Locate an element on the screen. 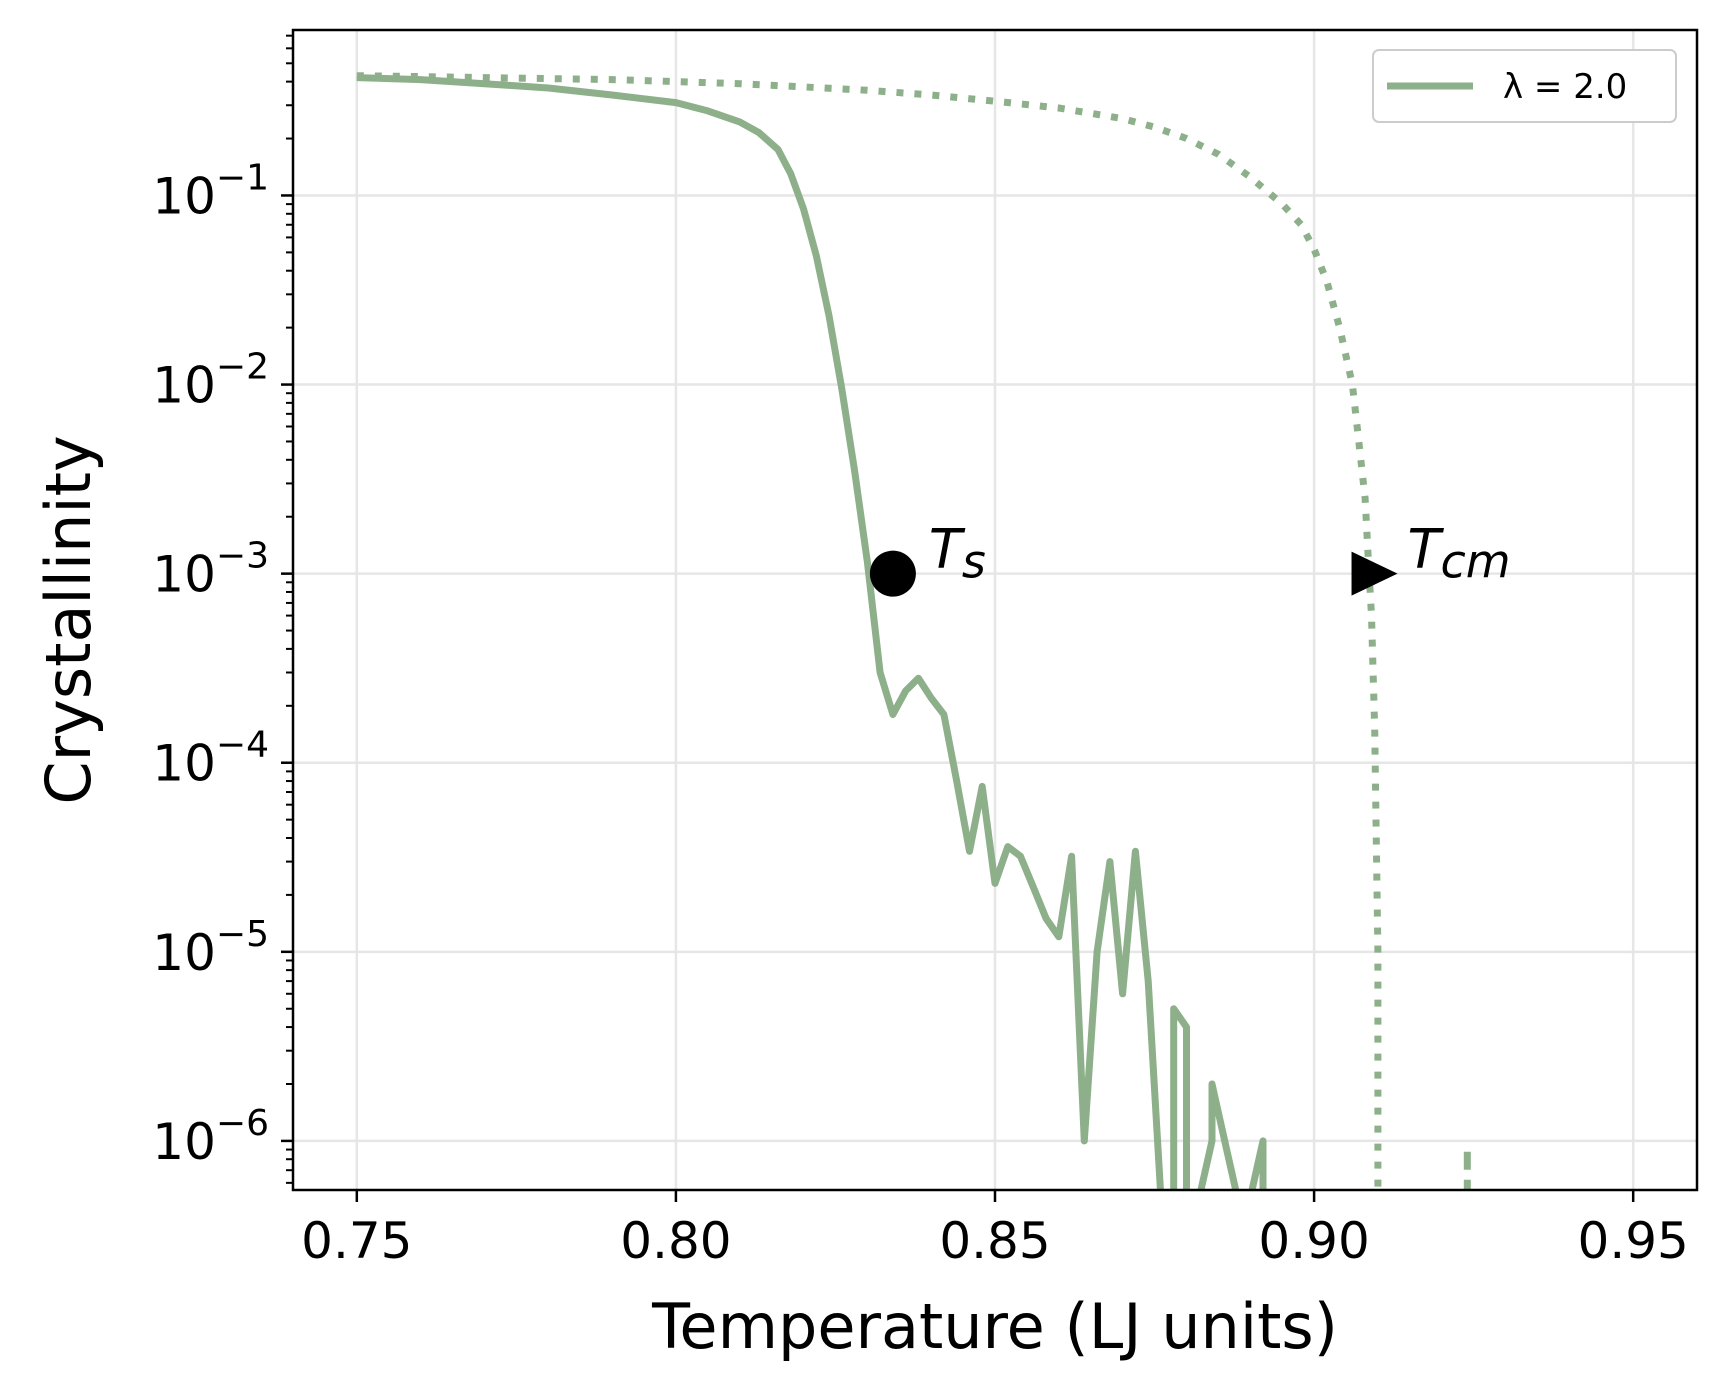 The image size is (1724, 1398). y-tick-exponent: −5 is located at coordinates (242, 934).